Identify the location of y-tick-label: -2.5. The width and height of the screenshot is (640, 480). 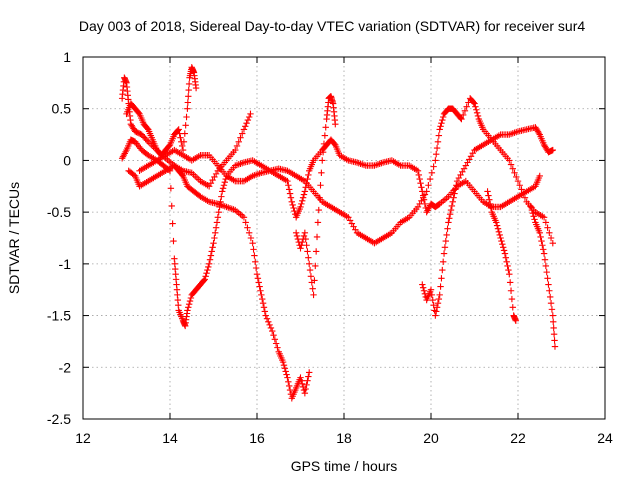
(59, 419).